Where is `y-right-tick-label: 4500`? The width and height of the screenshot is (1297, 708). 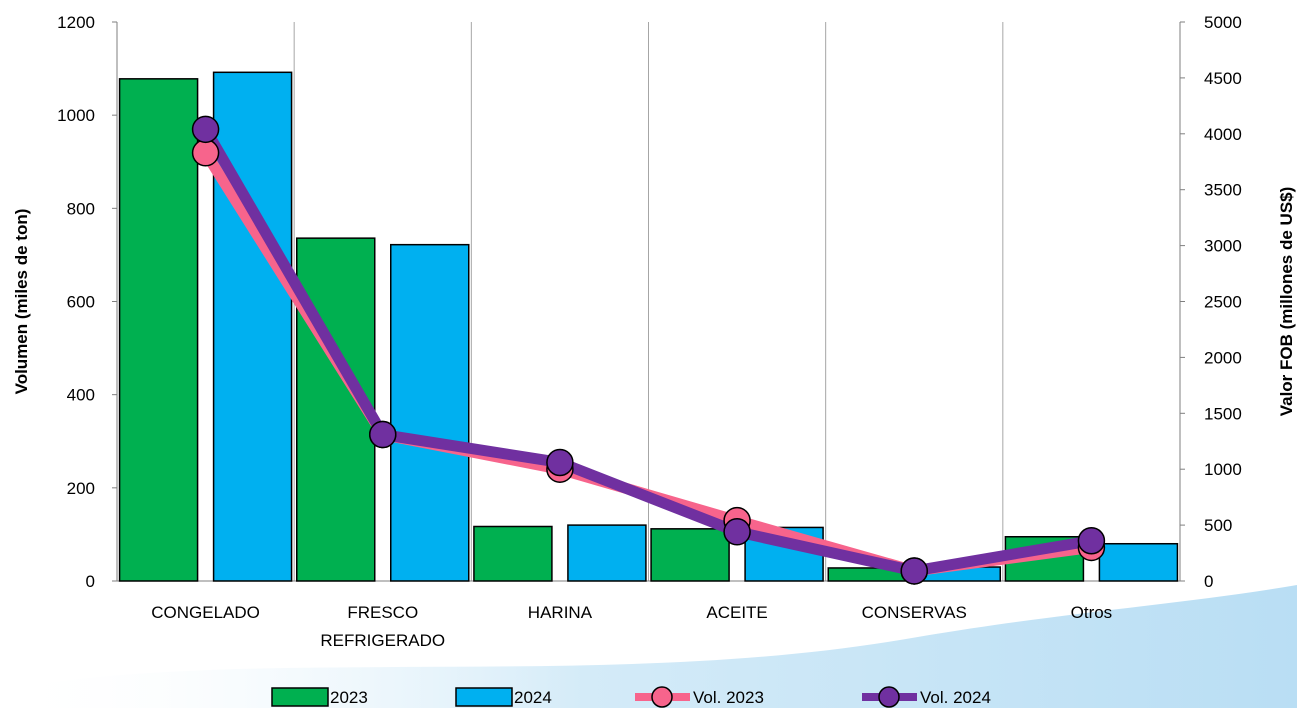 y-right-tick-label: 4500 is located at coordinates (1223, 78).